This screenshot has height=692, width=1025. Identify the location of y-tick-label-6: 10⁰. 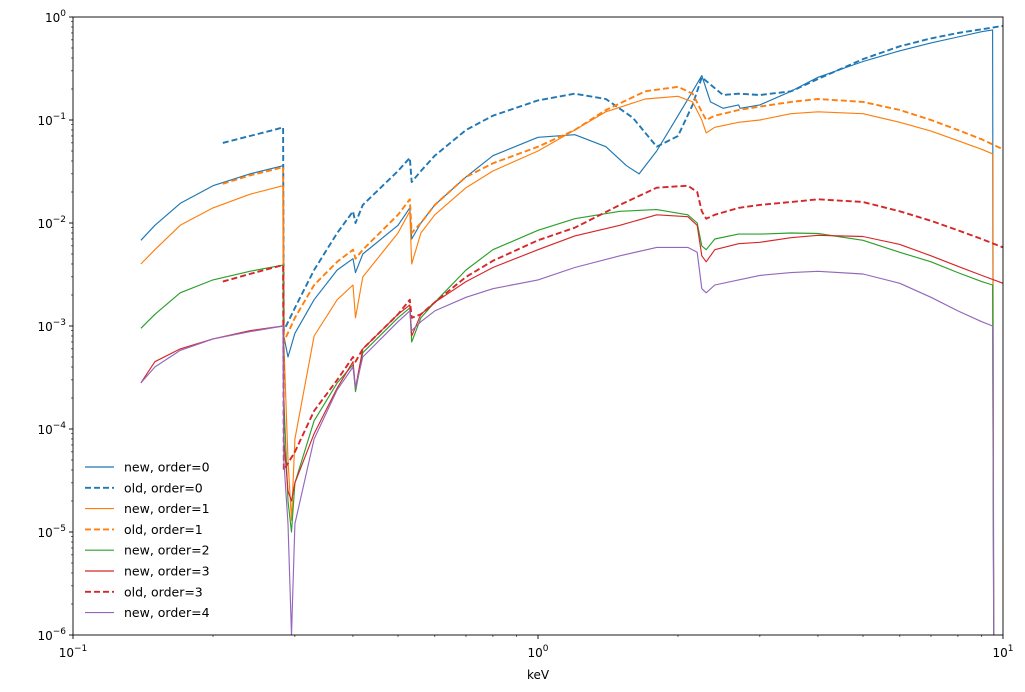
(55, 17).